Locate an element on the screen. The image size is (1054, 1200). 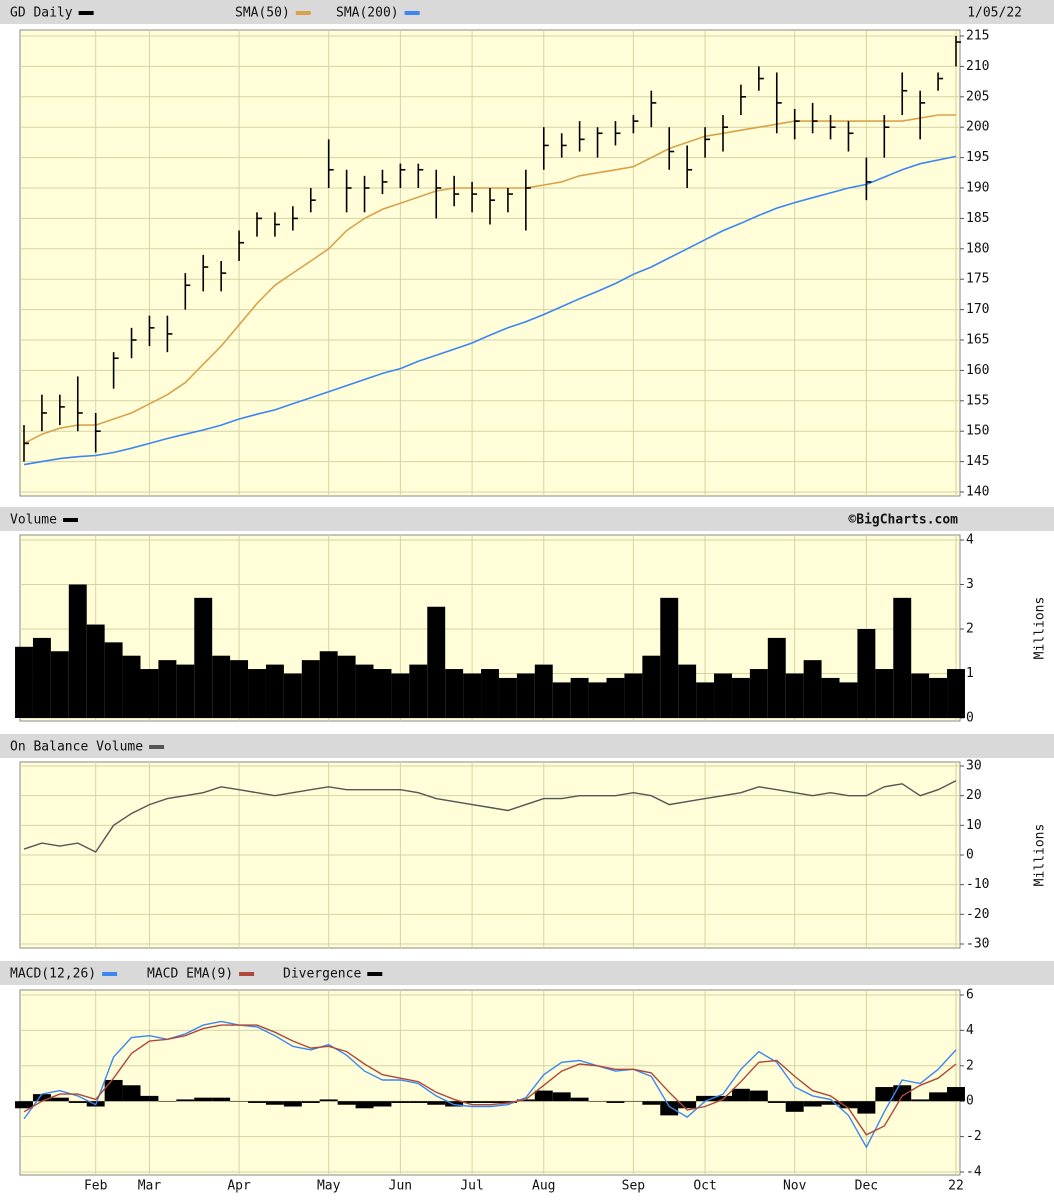
legend-label: MACD EMA(9) is located at coordinates (190, 974).